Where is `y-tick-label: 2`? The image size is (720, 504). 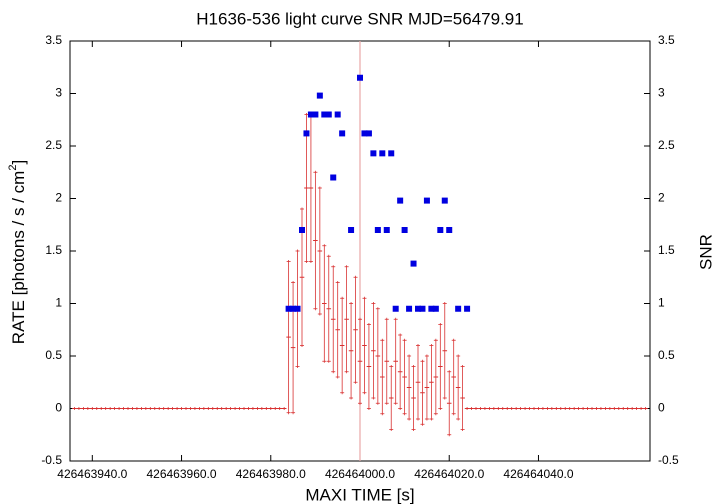 y-tick-label: 2 is located at coordinates (58, 198).